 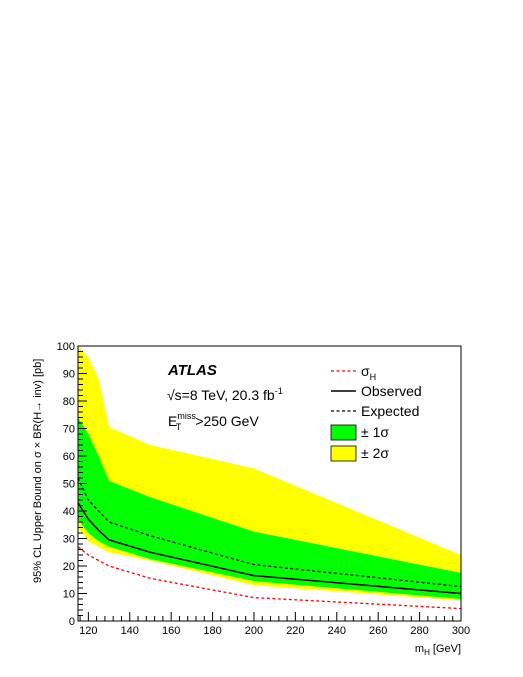 I want to click on legend-label-expected: Expected, so click(x=390, y=411).